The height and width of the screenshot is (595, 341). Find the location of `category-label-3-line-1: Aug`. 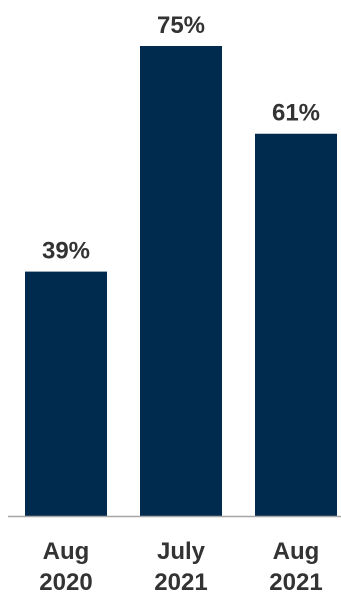

category-label-3-line-1: Aug is located at coordinates (296, 551).